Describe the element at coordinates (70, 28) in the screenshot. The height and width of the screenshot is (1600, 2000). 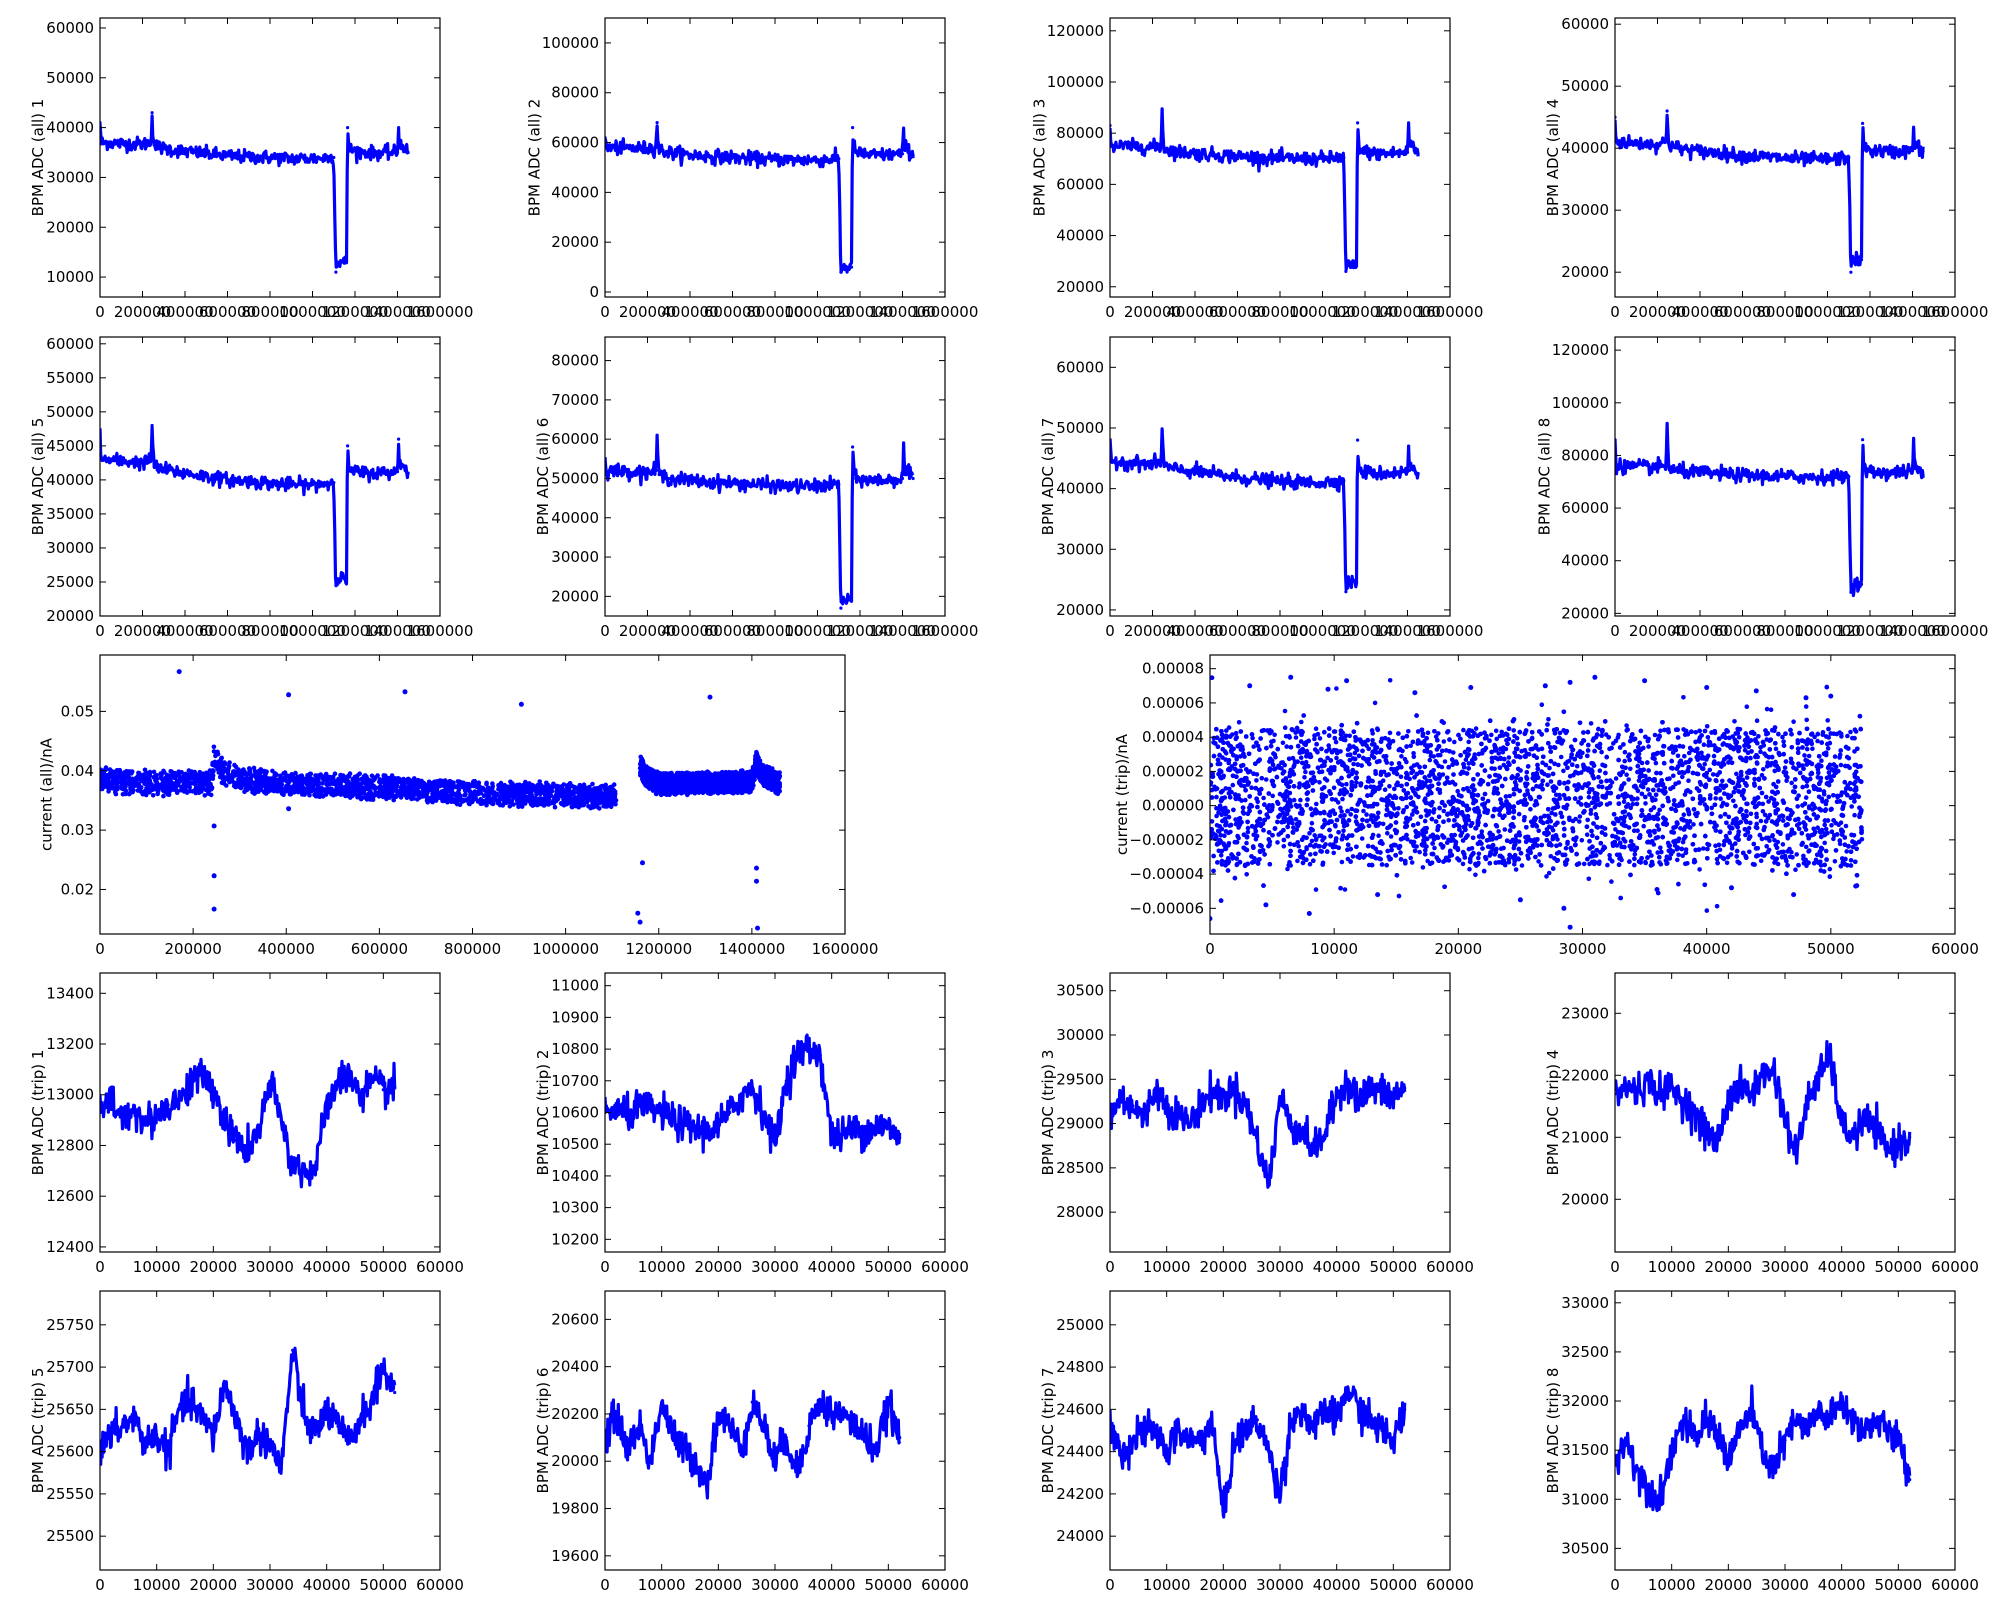
I see `y-tick-label: 60000` at that location.